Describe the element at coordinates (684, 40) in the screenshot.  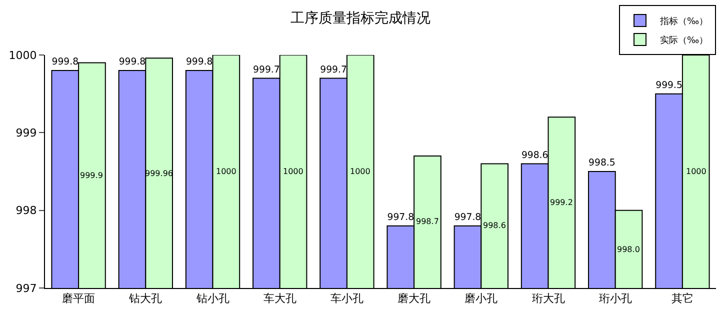
I see `legend-label: 实际（‰）` at that location.